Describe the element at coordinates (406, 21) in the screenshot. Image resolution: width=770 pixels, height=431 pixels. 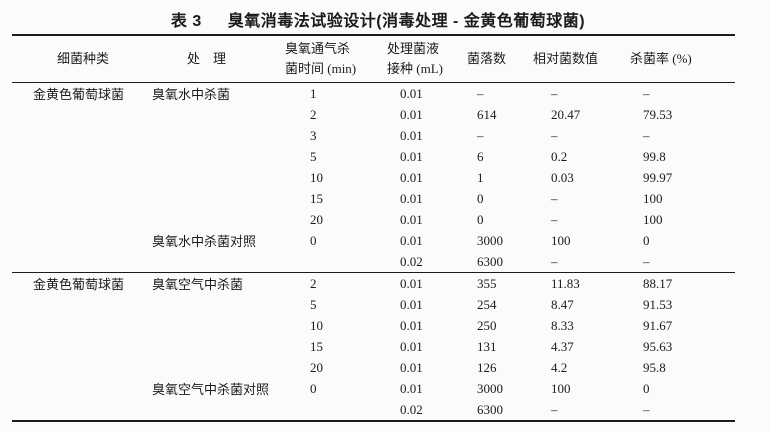
I see `table-title: 臭氧消毒法试验设计(消毒处理 - 金黄色葡萄球菌)` at that location.